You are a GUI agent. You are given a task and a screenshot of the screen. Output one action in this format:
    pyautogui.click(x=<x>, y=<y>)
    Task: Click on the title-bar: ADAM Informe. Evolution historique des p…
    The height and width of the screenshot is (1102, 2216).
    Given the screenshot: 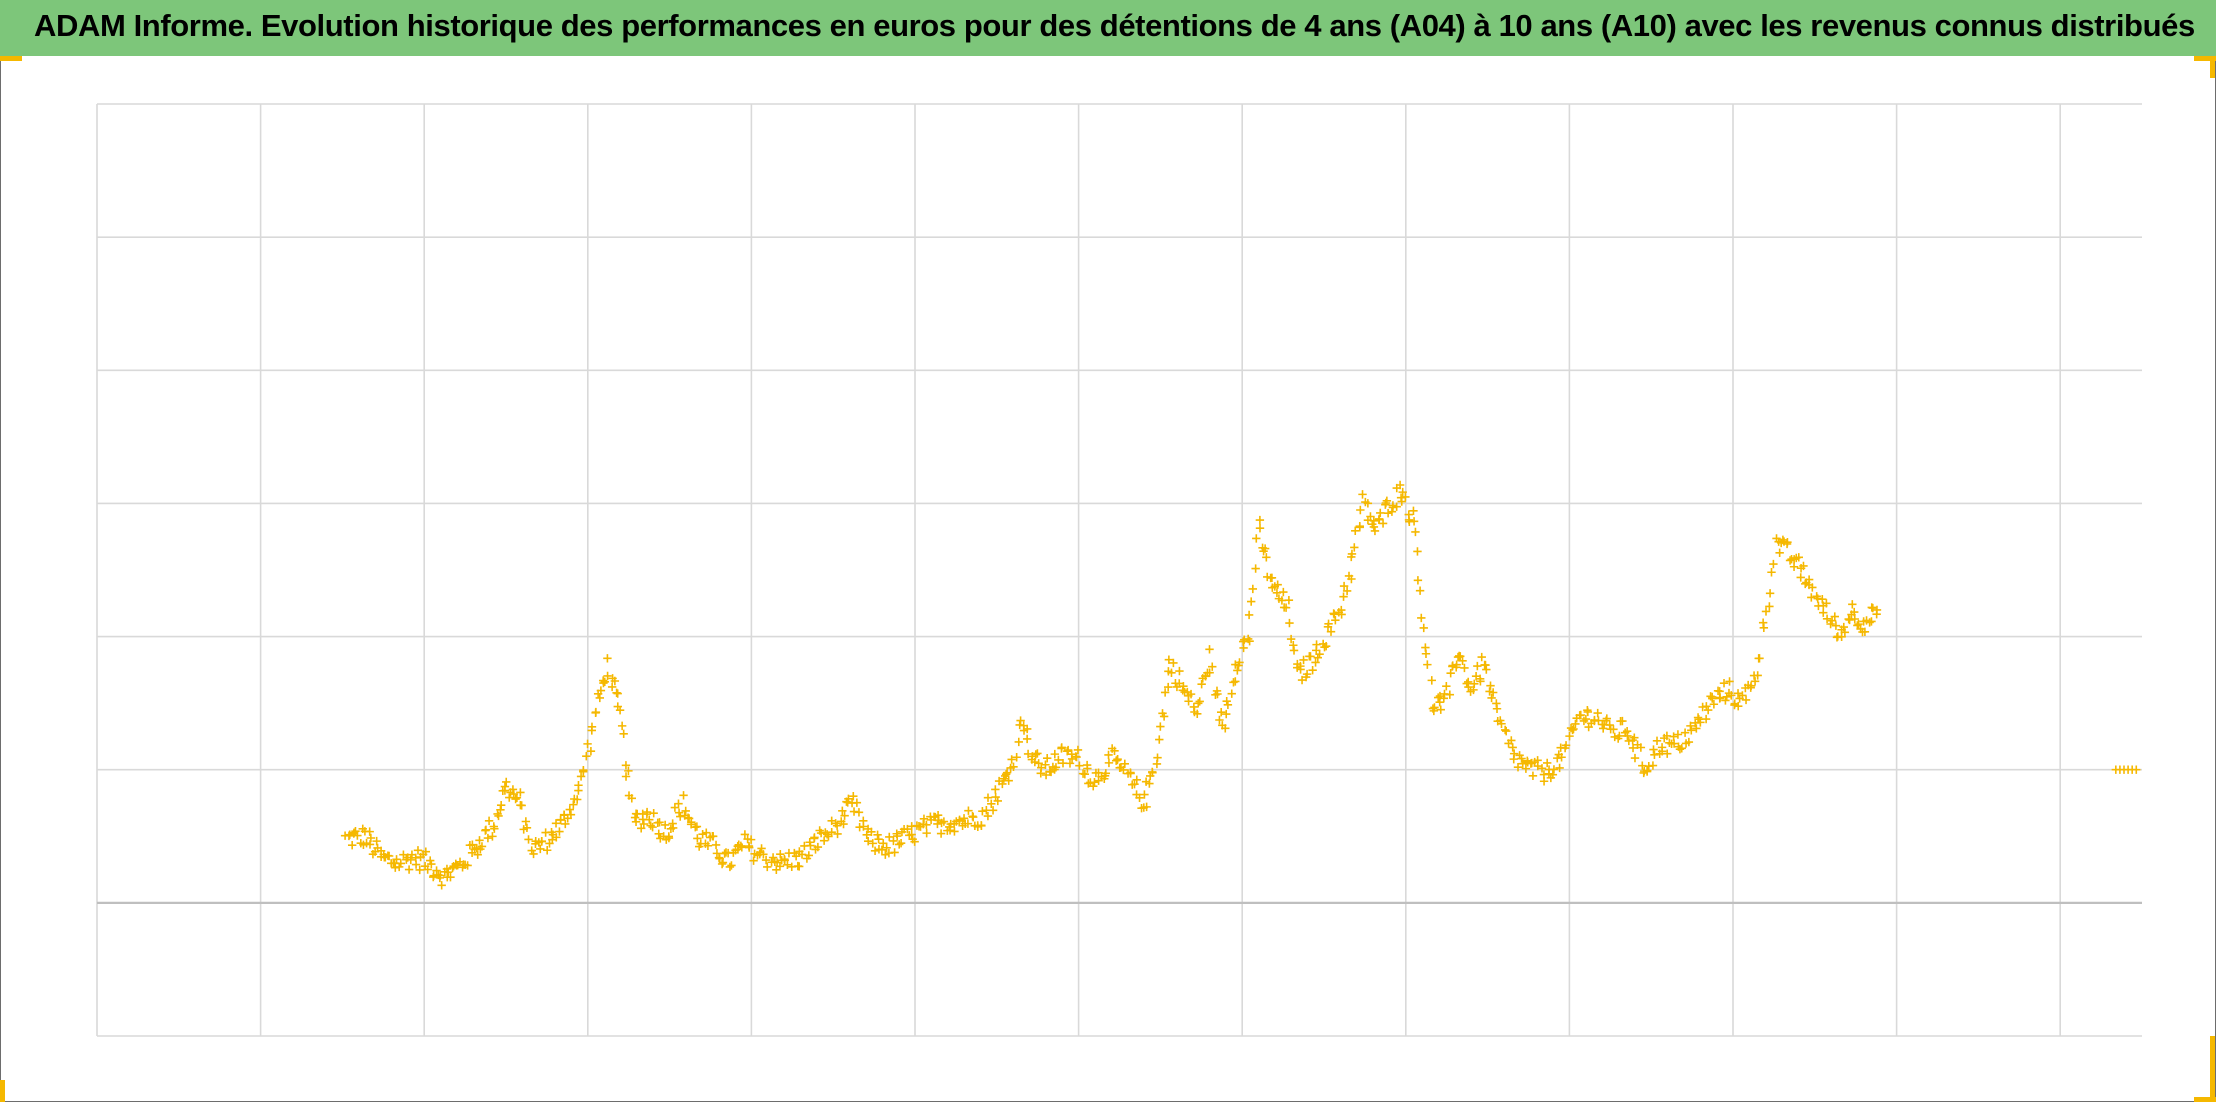 What is the action you would take?
    pyautogui.click(x=1108, y=28)
    